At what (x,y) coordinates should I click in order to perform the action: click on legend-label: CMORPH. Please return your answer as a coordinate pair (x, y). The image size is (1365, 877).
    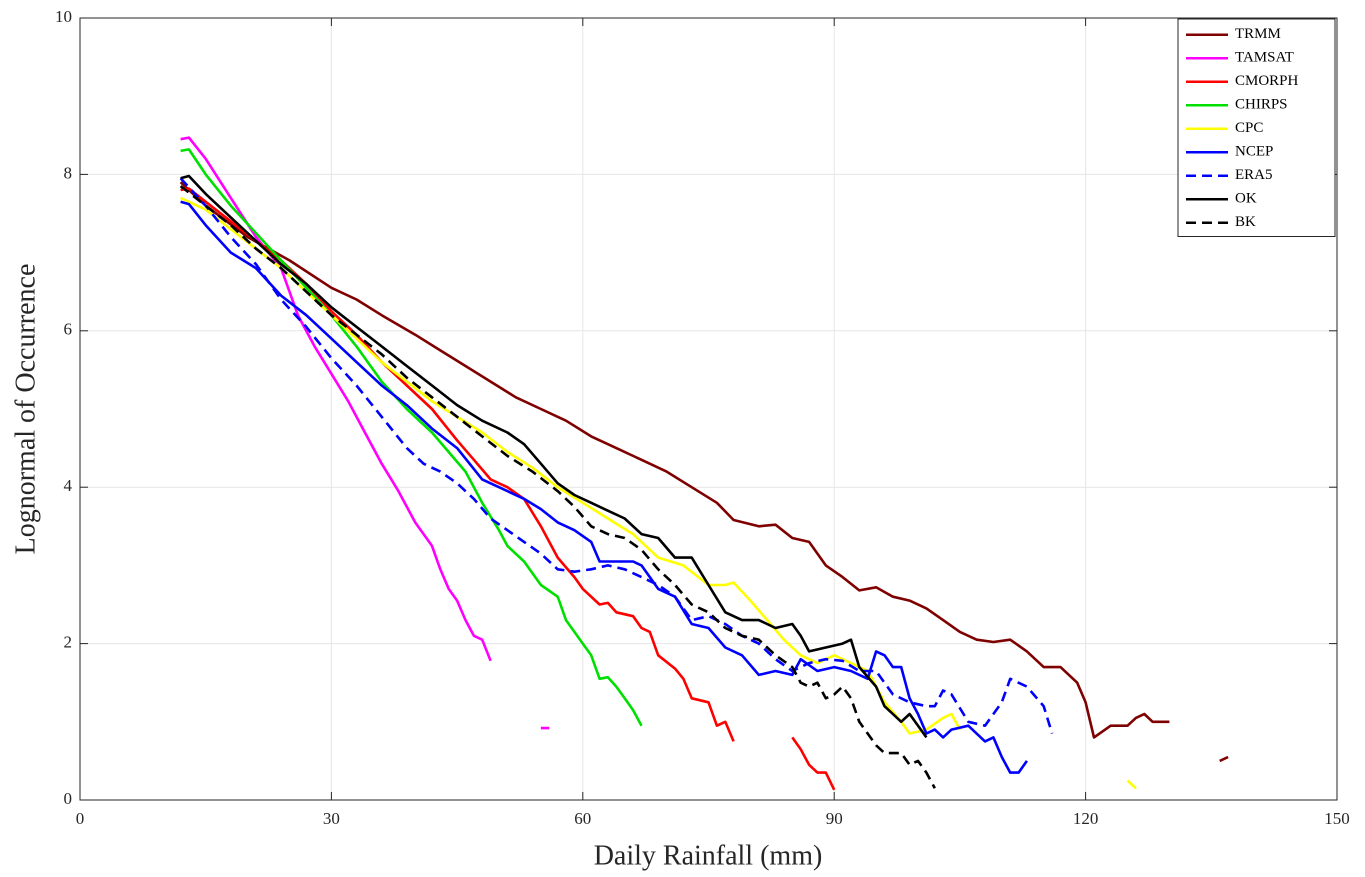
    Looking at the image, I should click on (1267, 81).